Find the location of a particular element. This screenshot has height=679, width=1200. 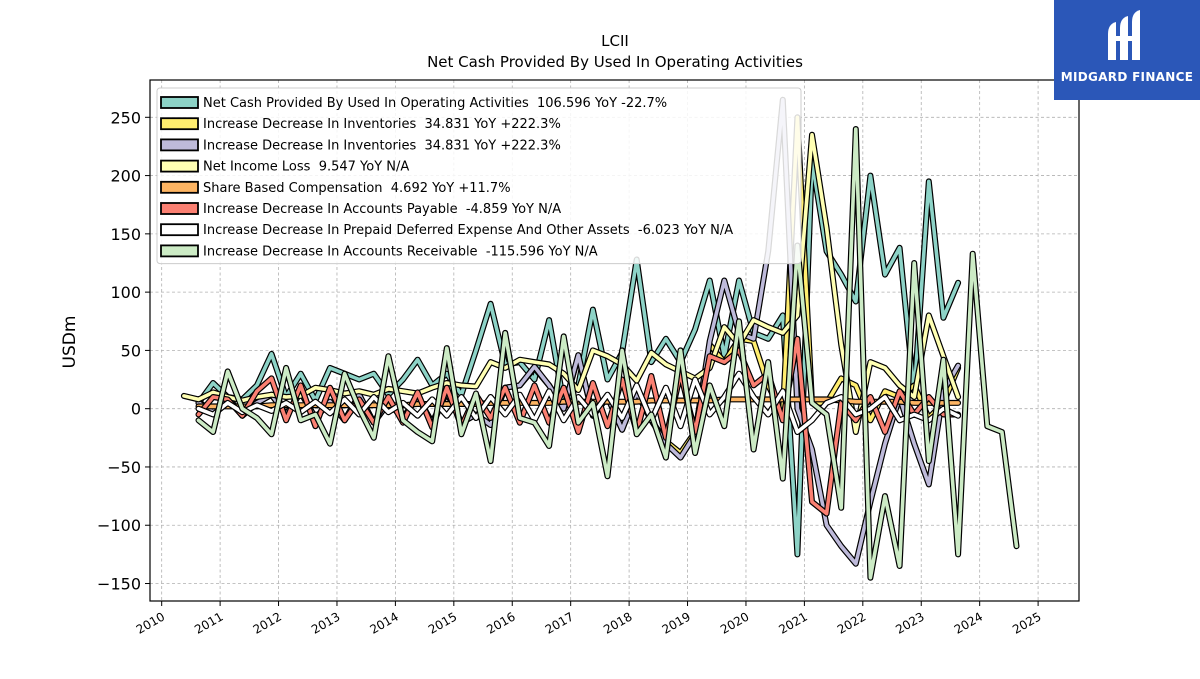

brand-logo: MIDGARD FINANCE is located at coordinates (1127, 50).